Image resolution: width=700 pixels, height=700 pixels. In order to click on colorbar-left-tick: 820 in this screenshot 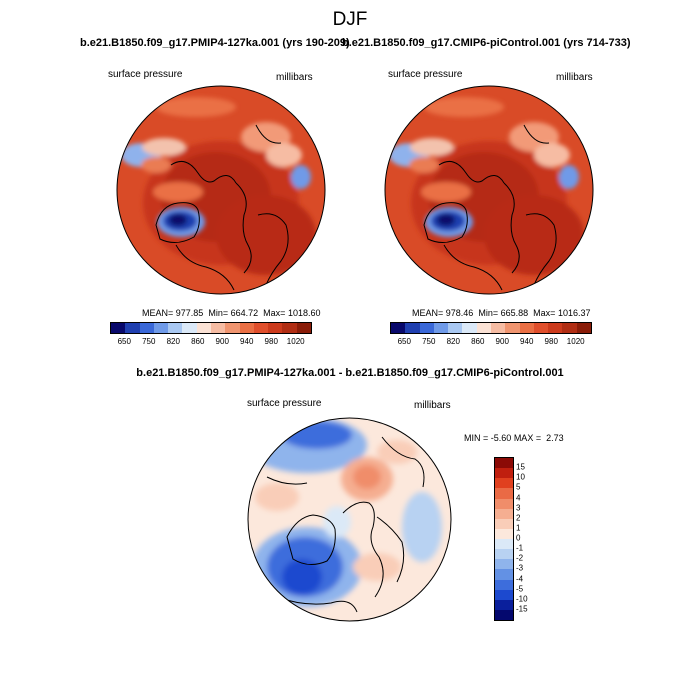, I will do `click(173, 341)`.